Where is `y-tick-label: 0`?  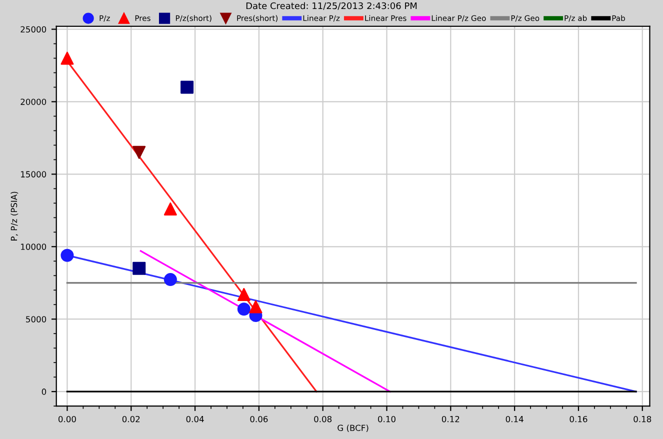
y-tick-label: 0 is located at coordinates (44, 391).